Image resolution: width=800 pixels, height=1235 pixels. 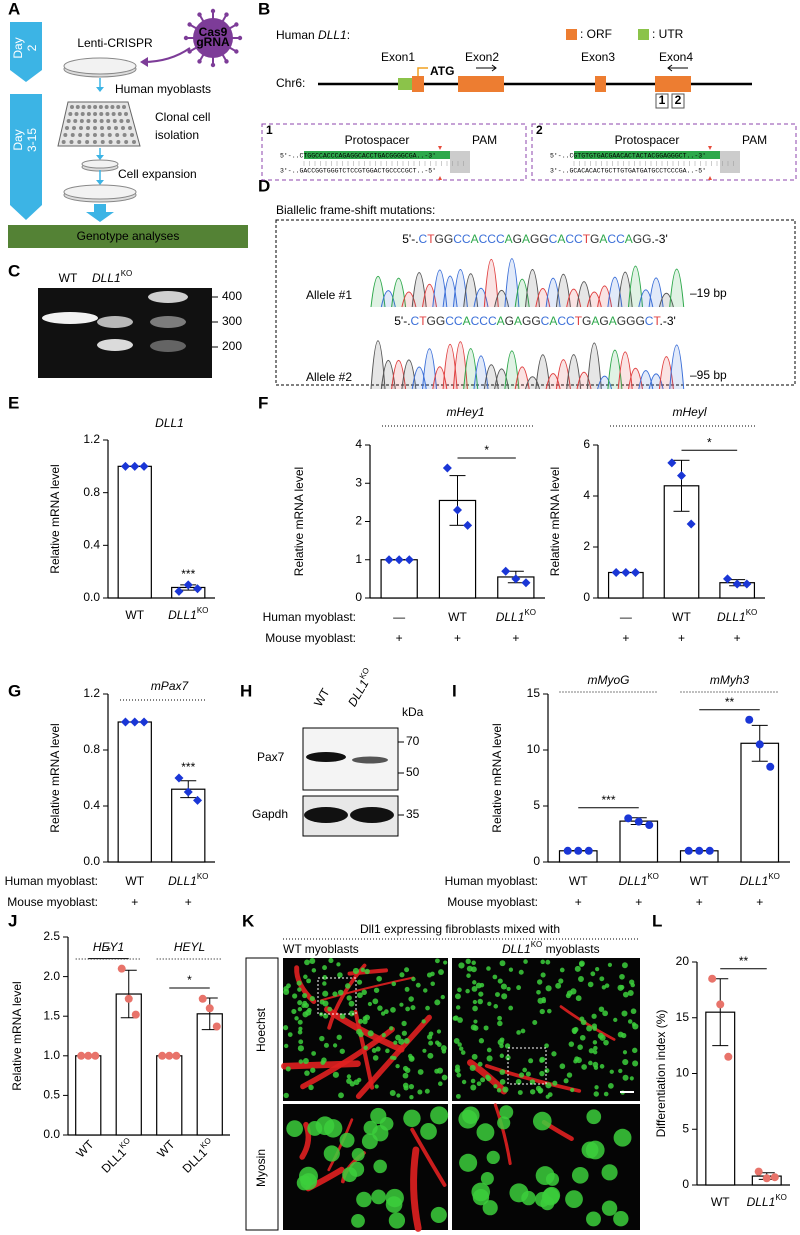 I want to click on step-label: Lenti-CRISPR, so click(x=115, y=43).